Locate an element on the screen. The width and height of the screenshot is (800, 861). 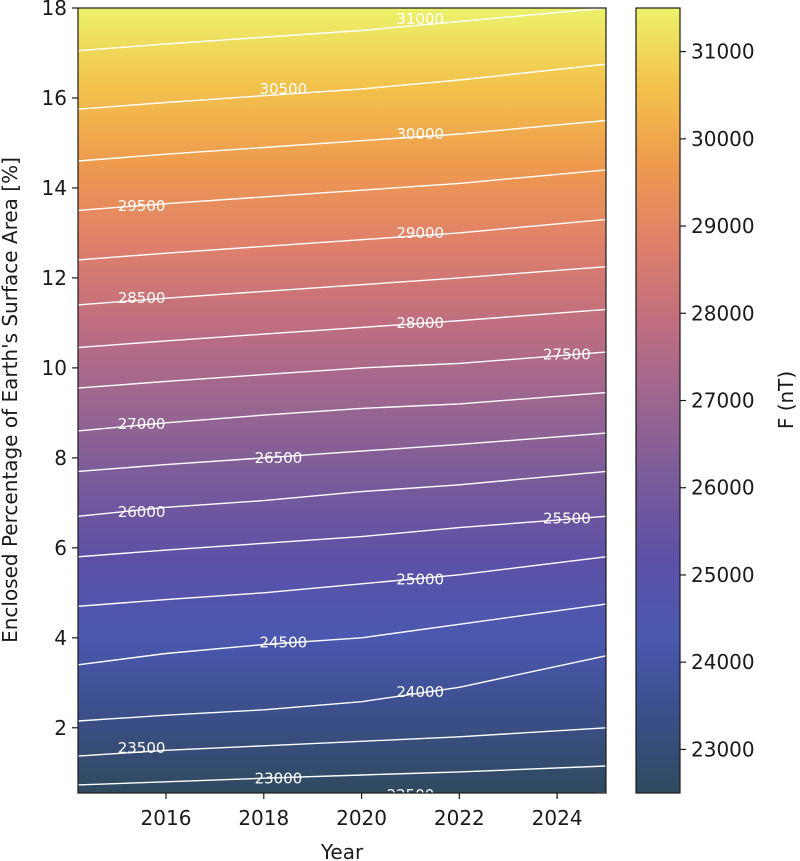
contour-label-28000: 28000 is located at coordinates (420, 323).